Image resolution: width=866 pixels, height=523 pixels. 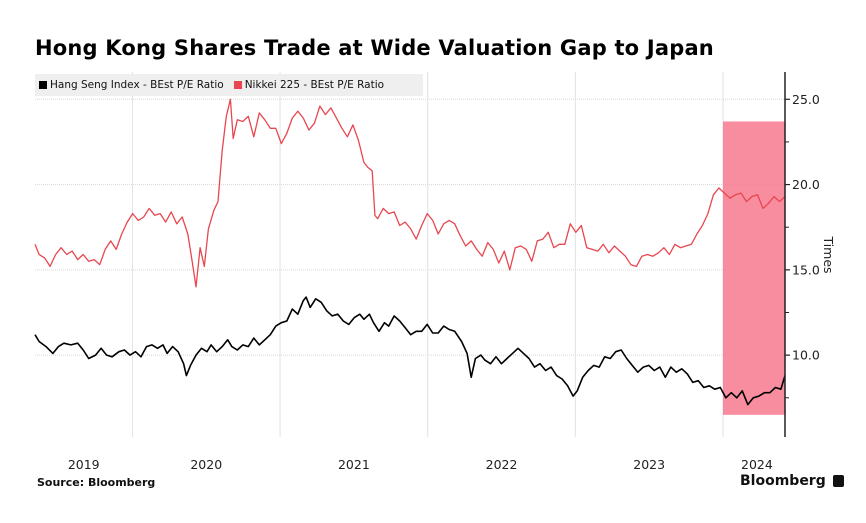 I want to click on legend-item-nikkei: Nikkei 225 - BEst P/E Ratio, so click(x=309, y=85).